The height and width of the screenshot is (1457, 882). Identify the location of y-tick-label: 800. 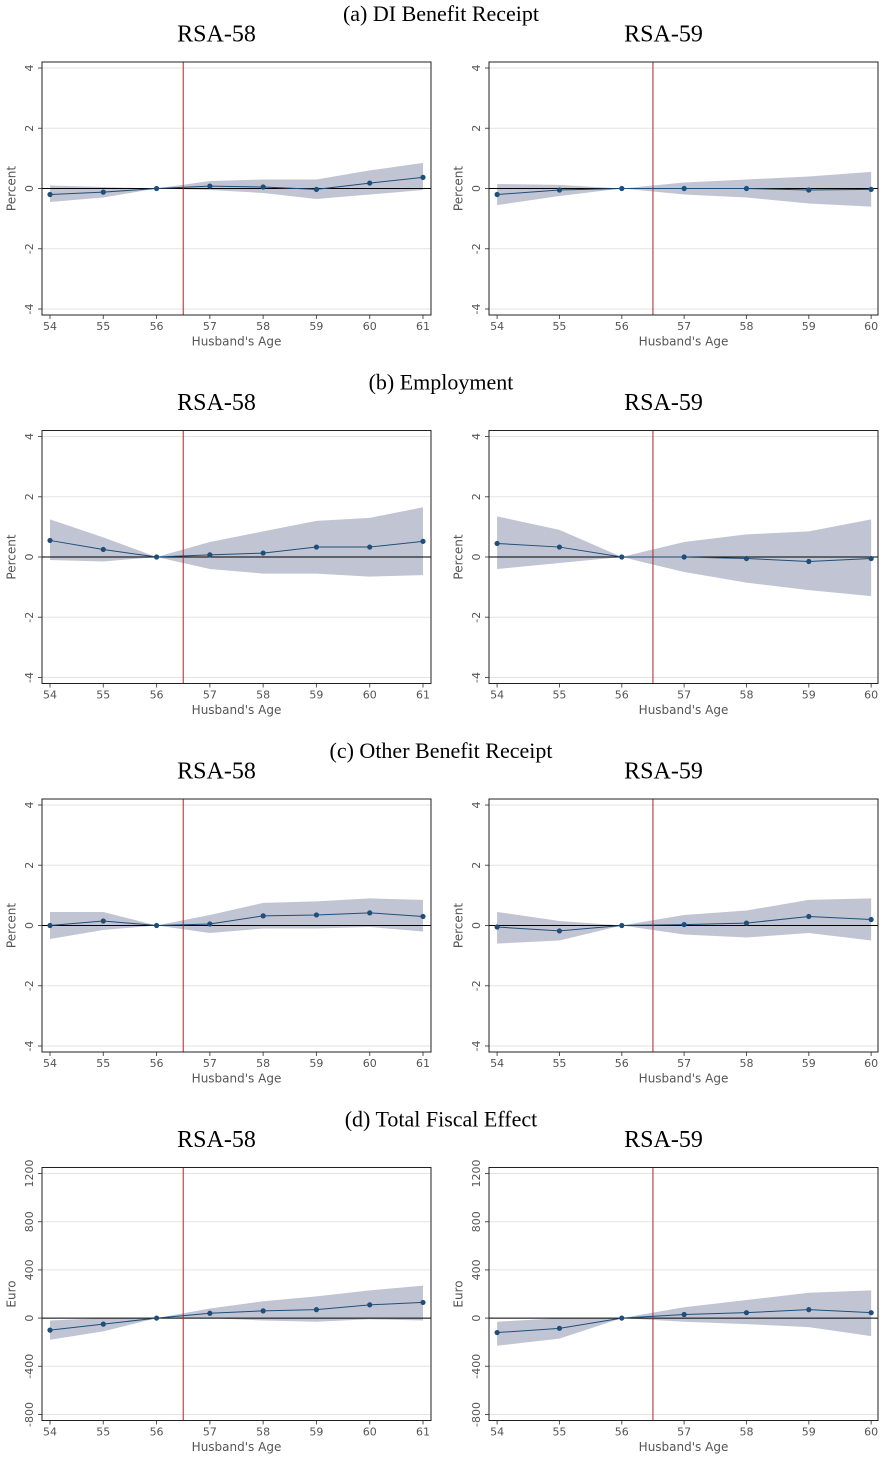
(476, 1221).